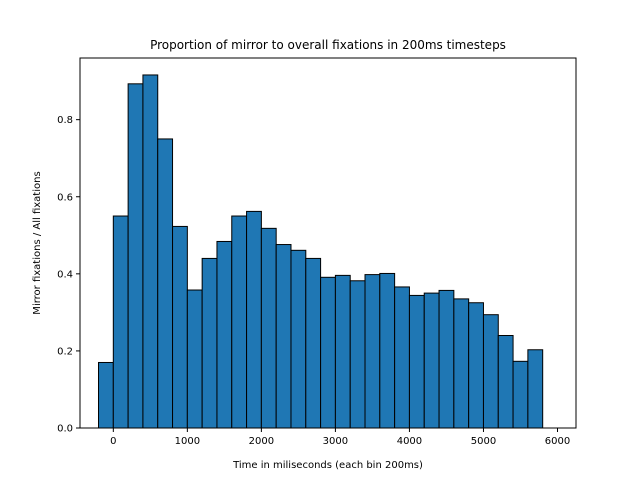 Image resolution: width=640 pixels, height=480 pixels. I want to click on x-tick-label: 3000, so click(335, 441).